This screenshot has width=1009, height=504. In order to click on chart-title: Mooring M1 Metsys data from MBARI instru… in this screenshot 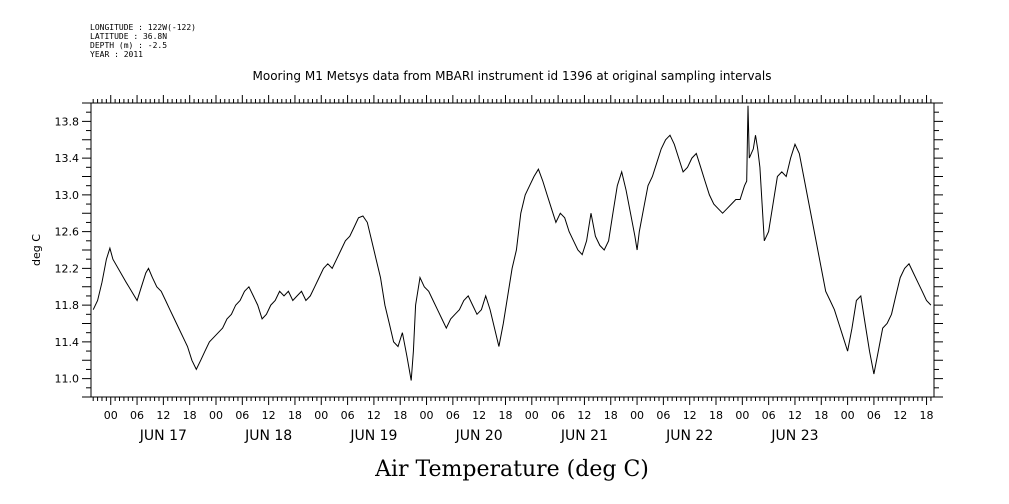, I will do `click(512, 76)`.